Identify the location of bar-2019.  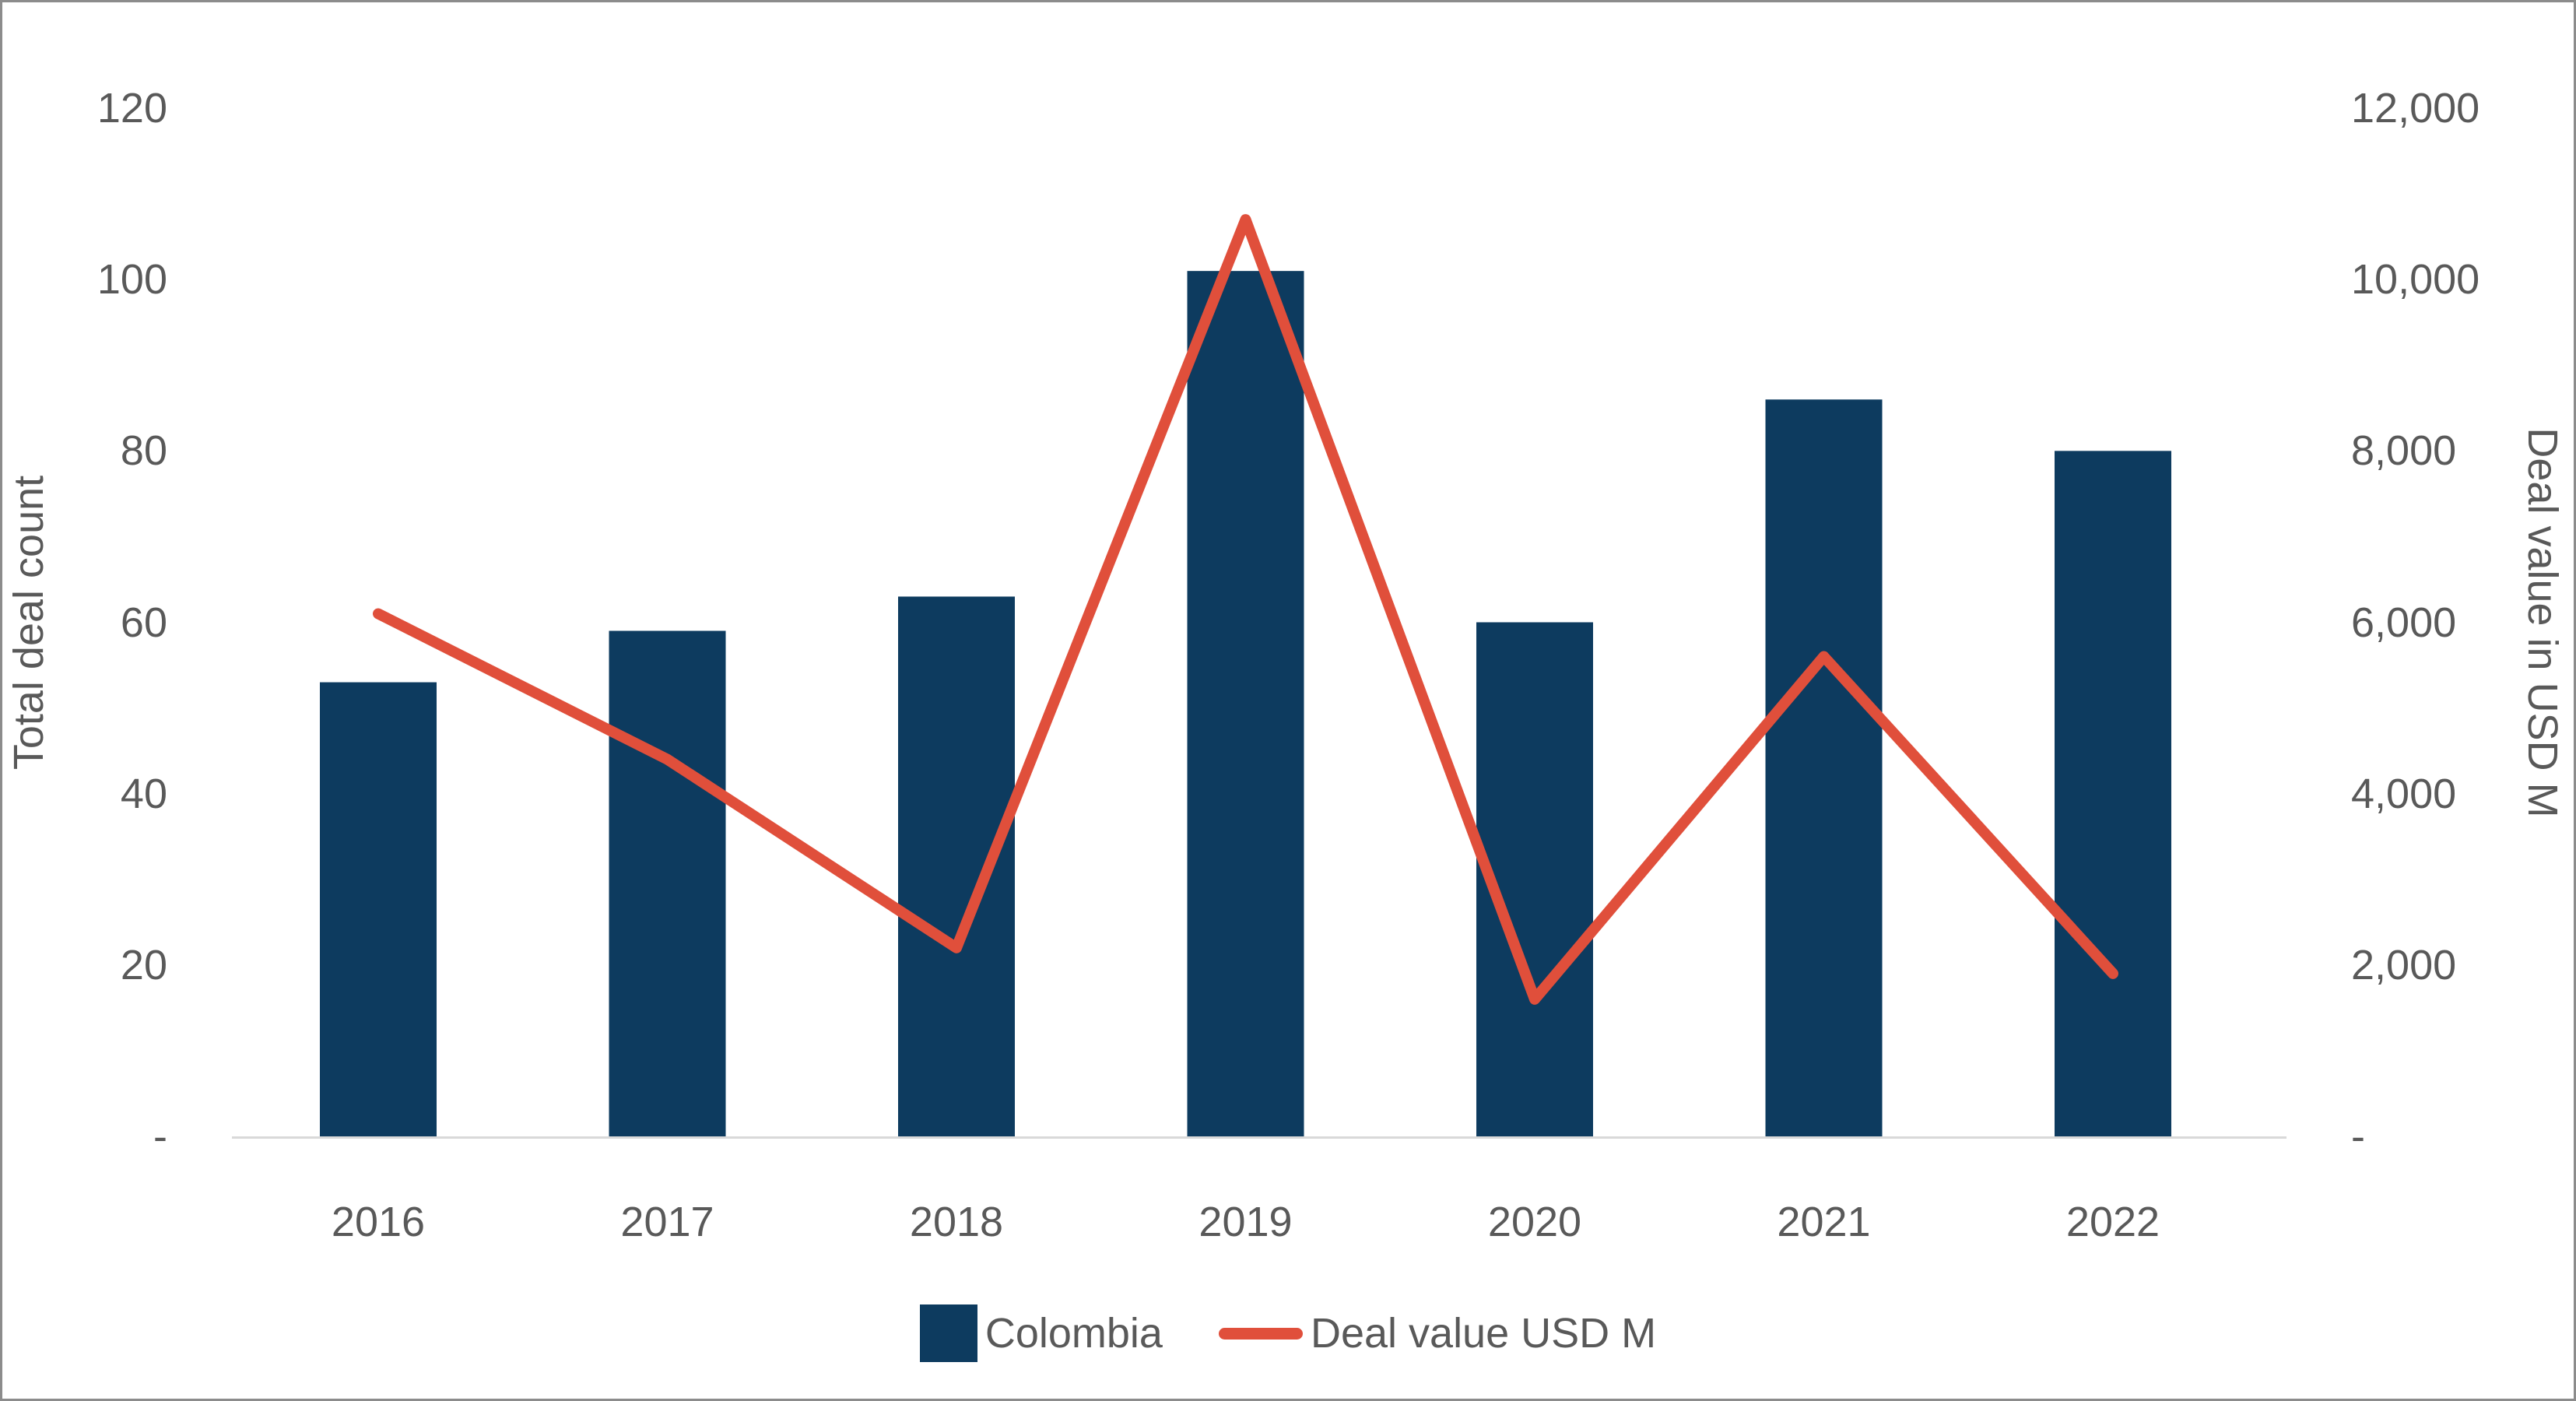
(1246, 703).